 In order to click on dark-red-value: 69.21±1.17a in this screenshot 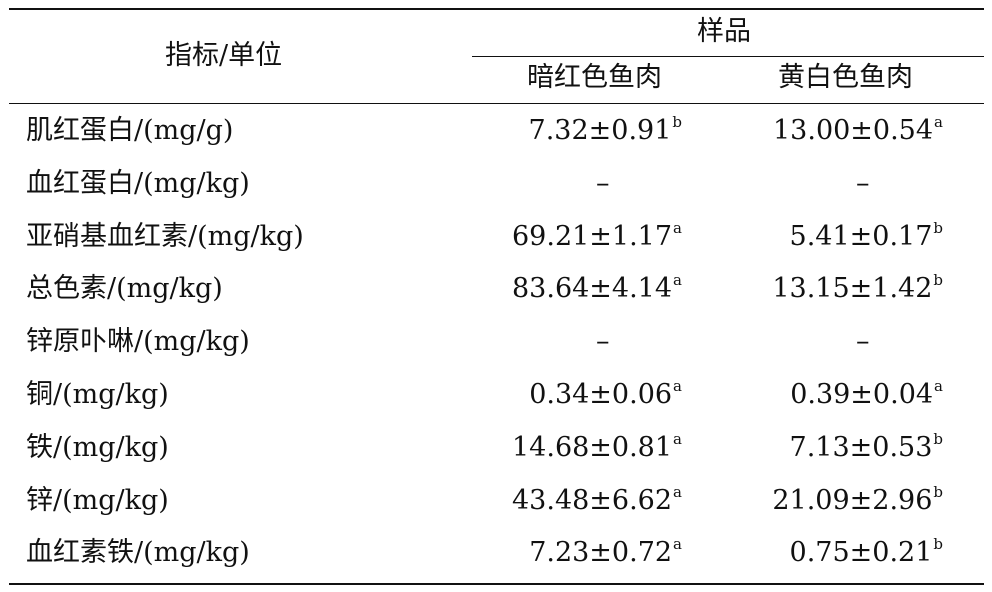, I will do `click(597, 236)`.